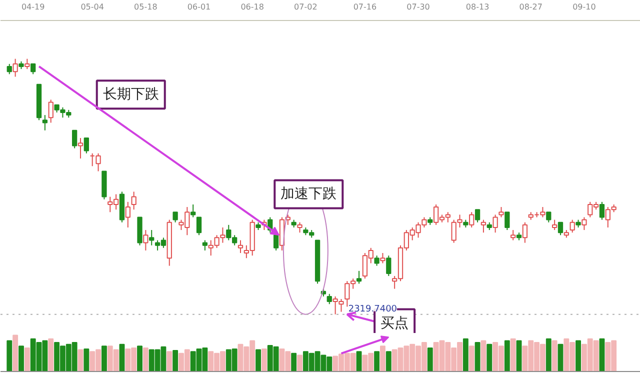  I want to click on x-tick-label: 09-10, so click(584, 7).